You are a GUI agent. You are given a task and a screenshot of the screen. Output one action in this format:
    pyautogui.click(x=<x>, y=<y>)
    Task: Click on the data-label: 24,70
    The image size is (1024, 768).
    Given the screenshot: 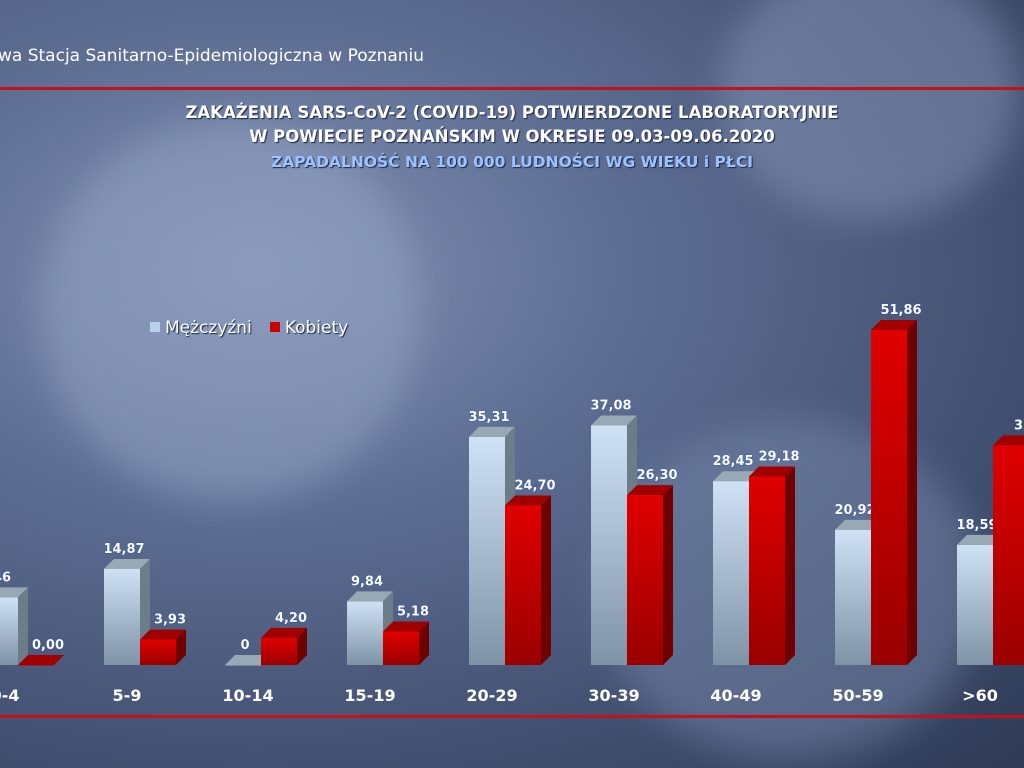 What is the action you would take?
    pyautogui.click(x=534, y=485)
    